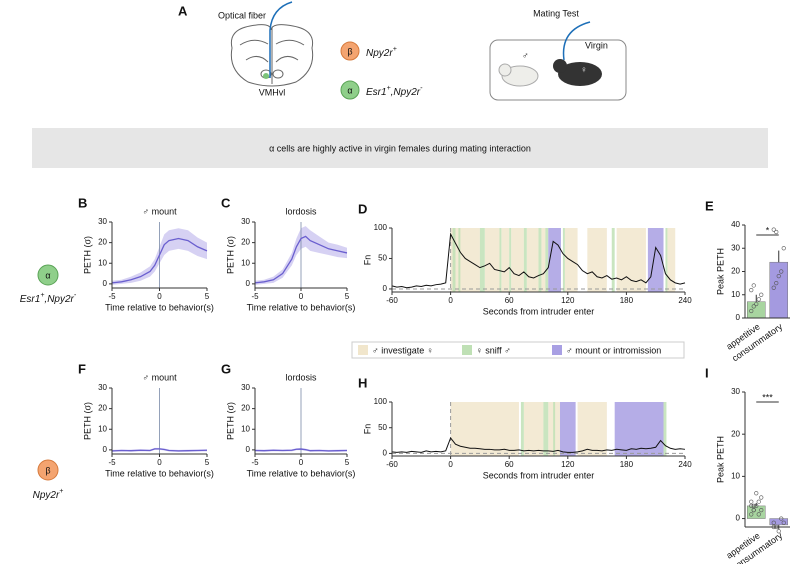 The height and width of the screenshot is (564, 800). Describe the element at coordinates (556, 13) in the screenshot. I see `test-title: Mating Test` at that location.